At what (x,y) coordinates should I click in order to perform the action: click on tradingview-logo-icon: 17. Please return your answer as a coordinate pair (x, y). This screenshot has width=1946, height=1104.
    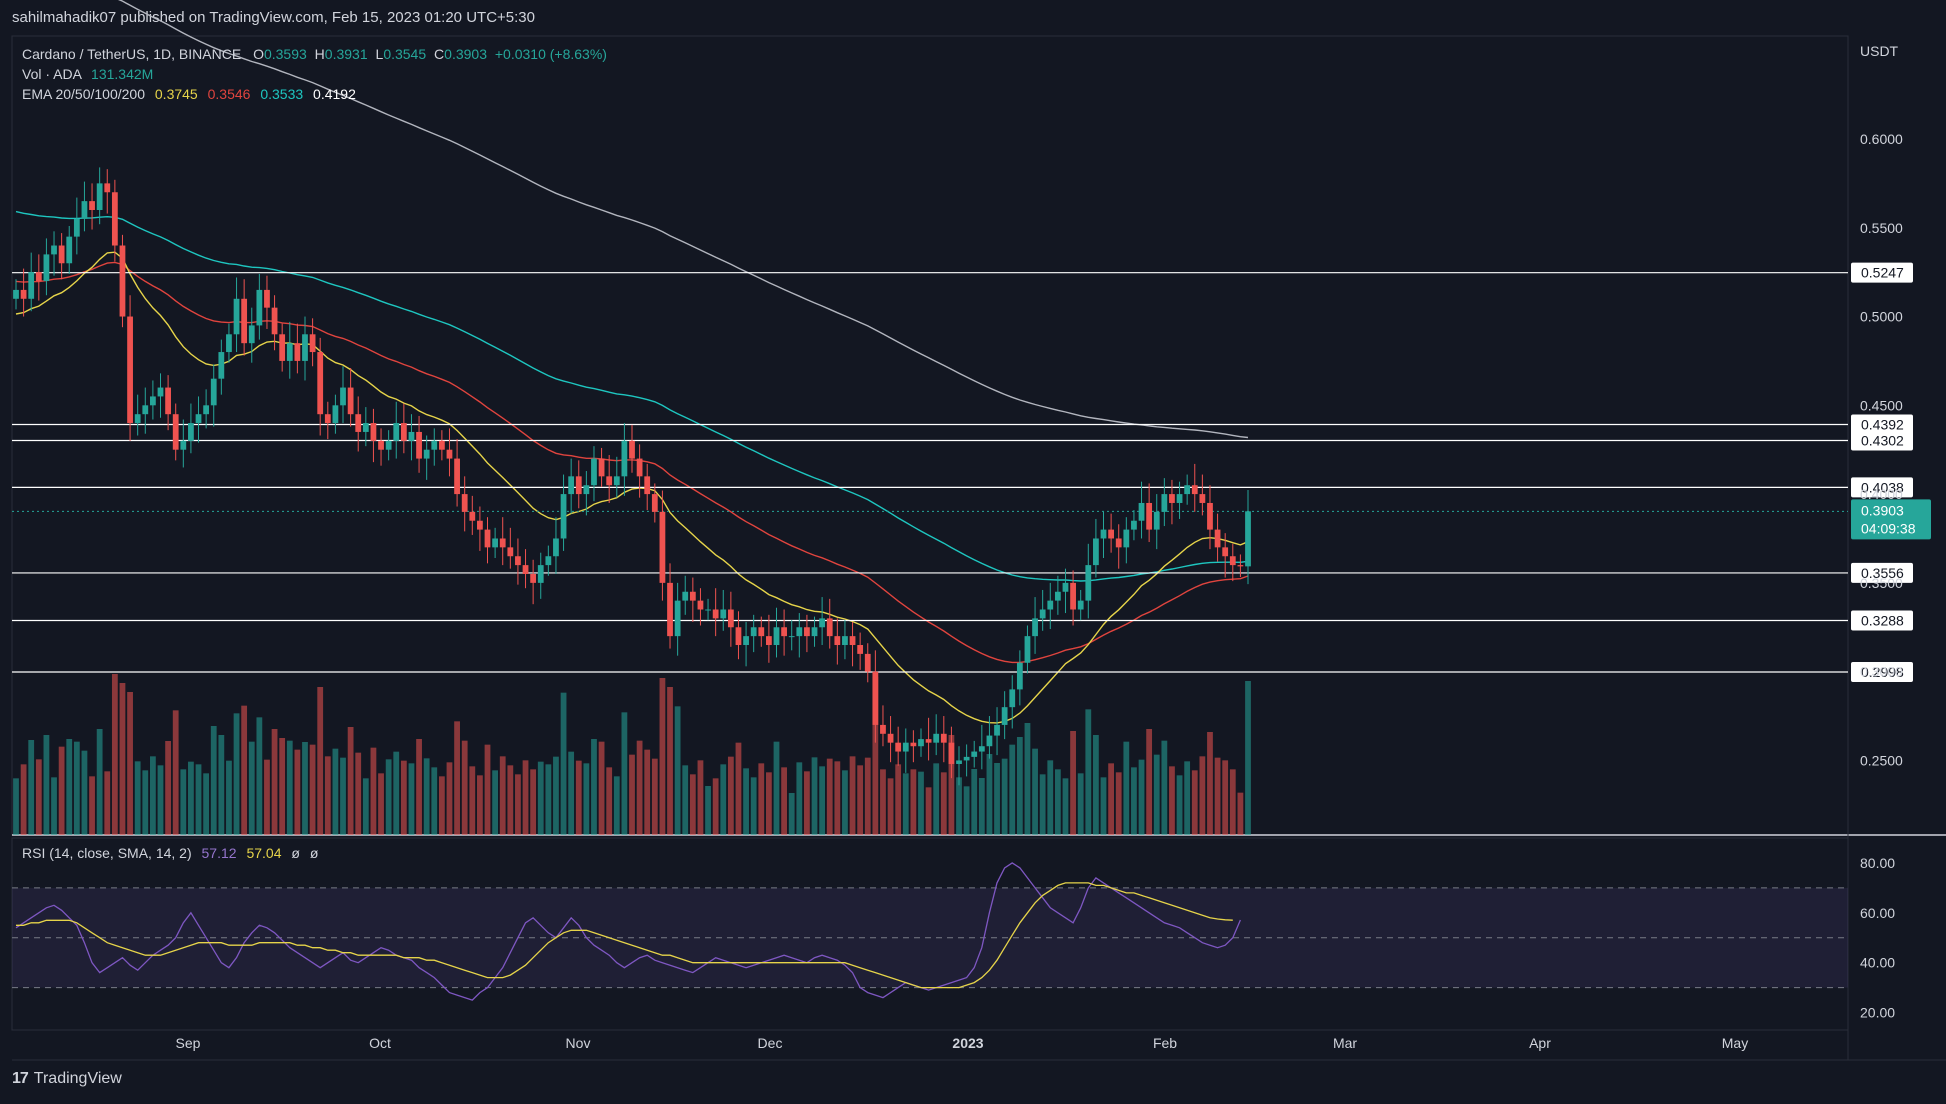
    Looking at the image, I should click on (20, 1078).